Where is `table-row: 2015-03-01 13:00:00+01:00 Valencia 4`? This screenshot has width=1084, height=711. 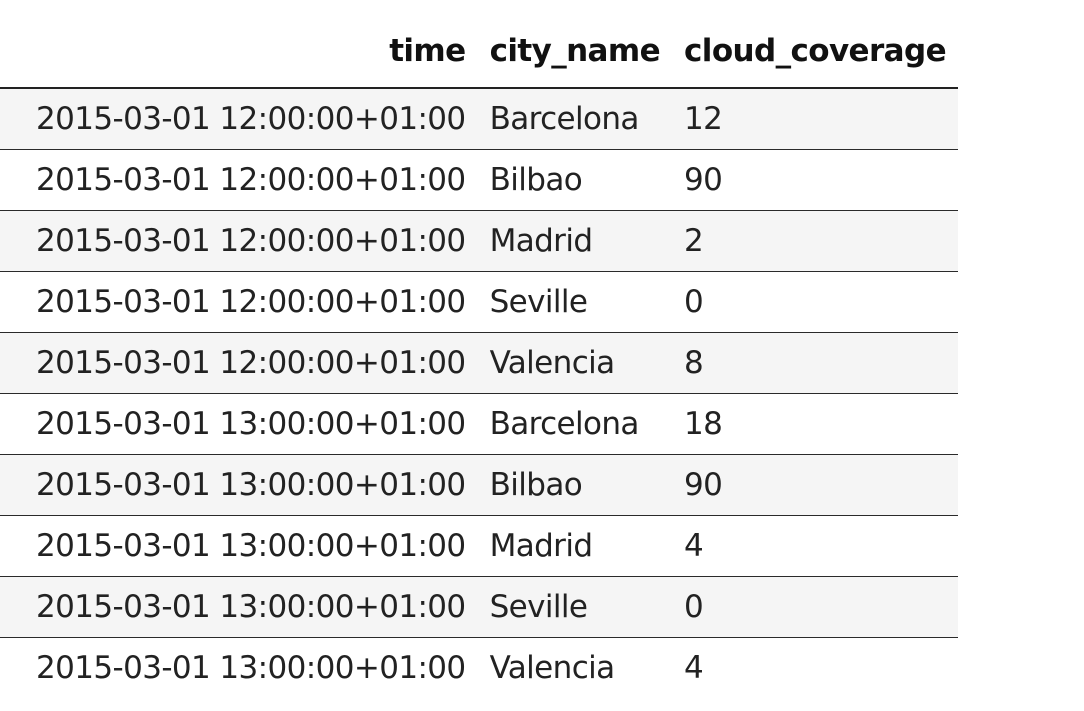 table-row: 2015-03-01 13:00:00+01:00 Valencia 4 is located at coordinates (479, 667).